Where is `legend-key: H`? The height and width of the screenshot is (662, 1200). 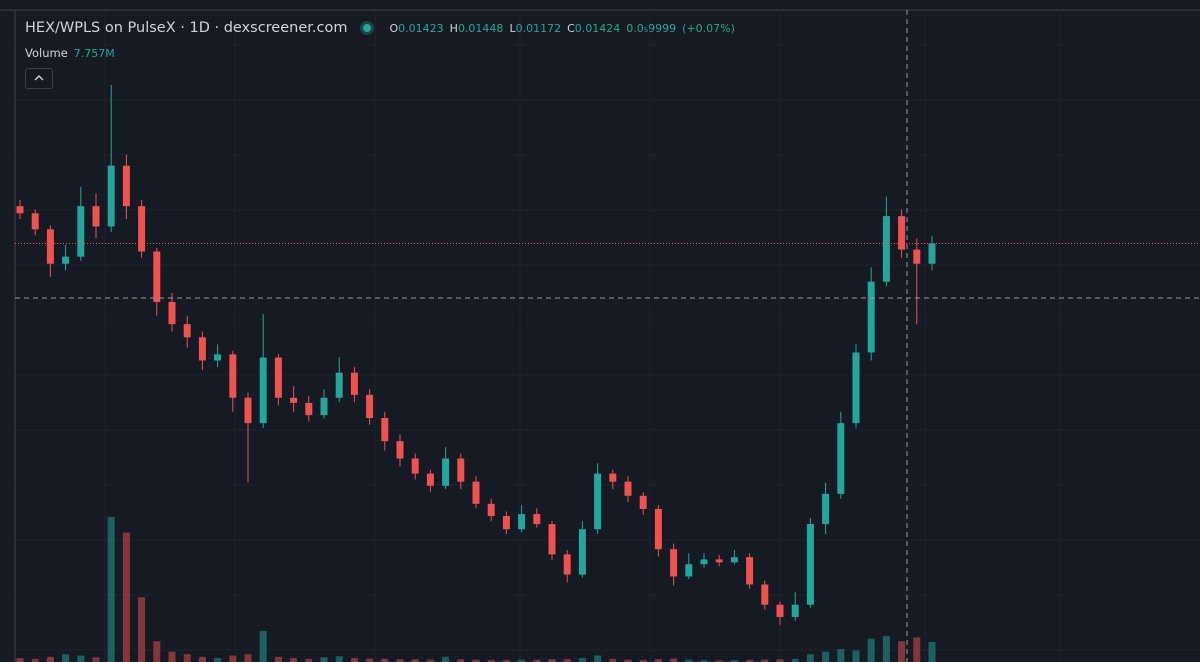
legend-key: H is located at coordinates (453, 28).